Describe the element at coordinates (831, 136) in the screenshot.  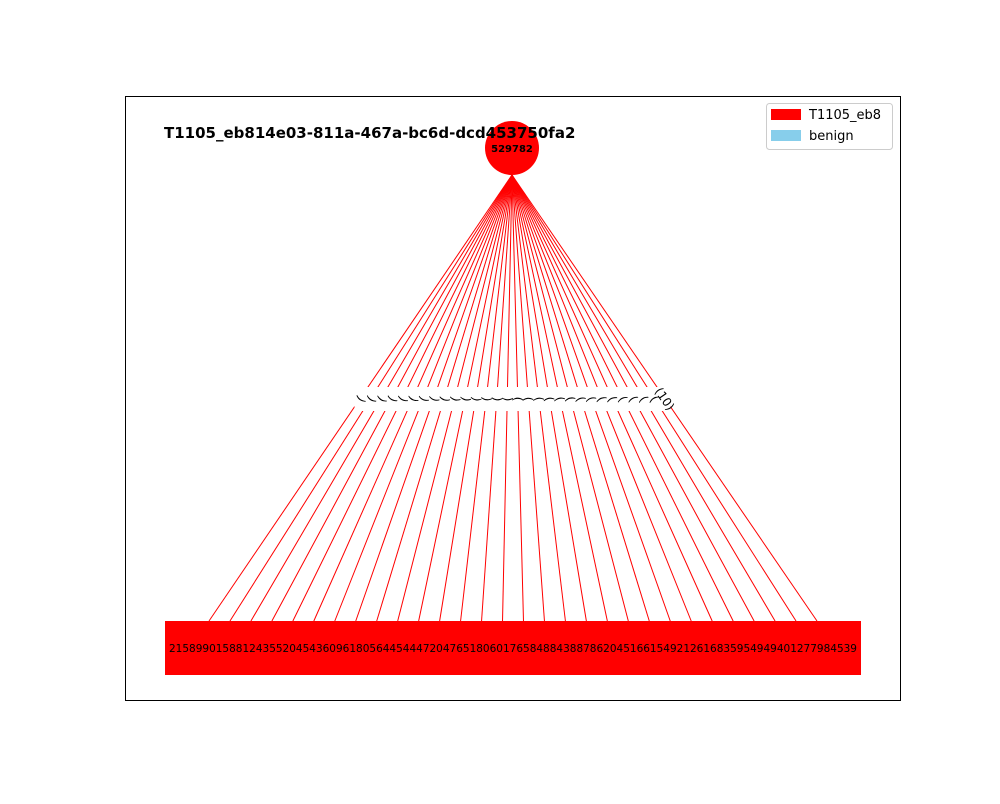
I see `legend-label-benign: benign` at that location.